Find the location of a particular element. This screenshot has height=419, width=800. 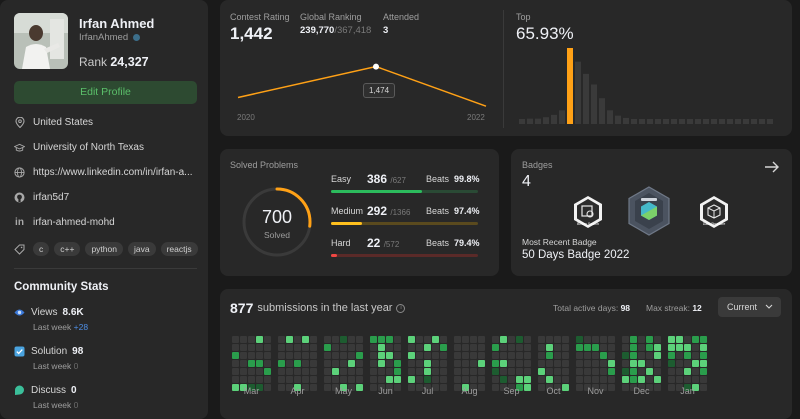

info-icon: i is located at coordinates (401, 308).